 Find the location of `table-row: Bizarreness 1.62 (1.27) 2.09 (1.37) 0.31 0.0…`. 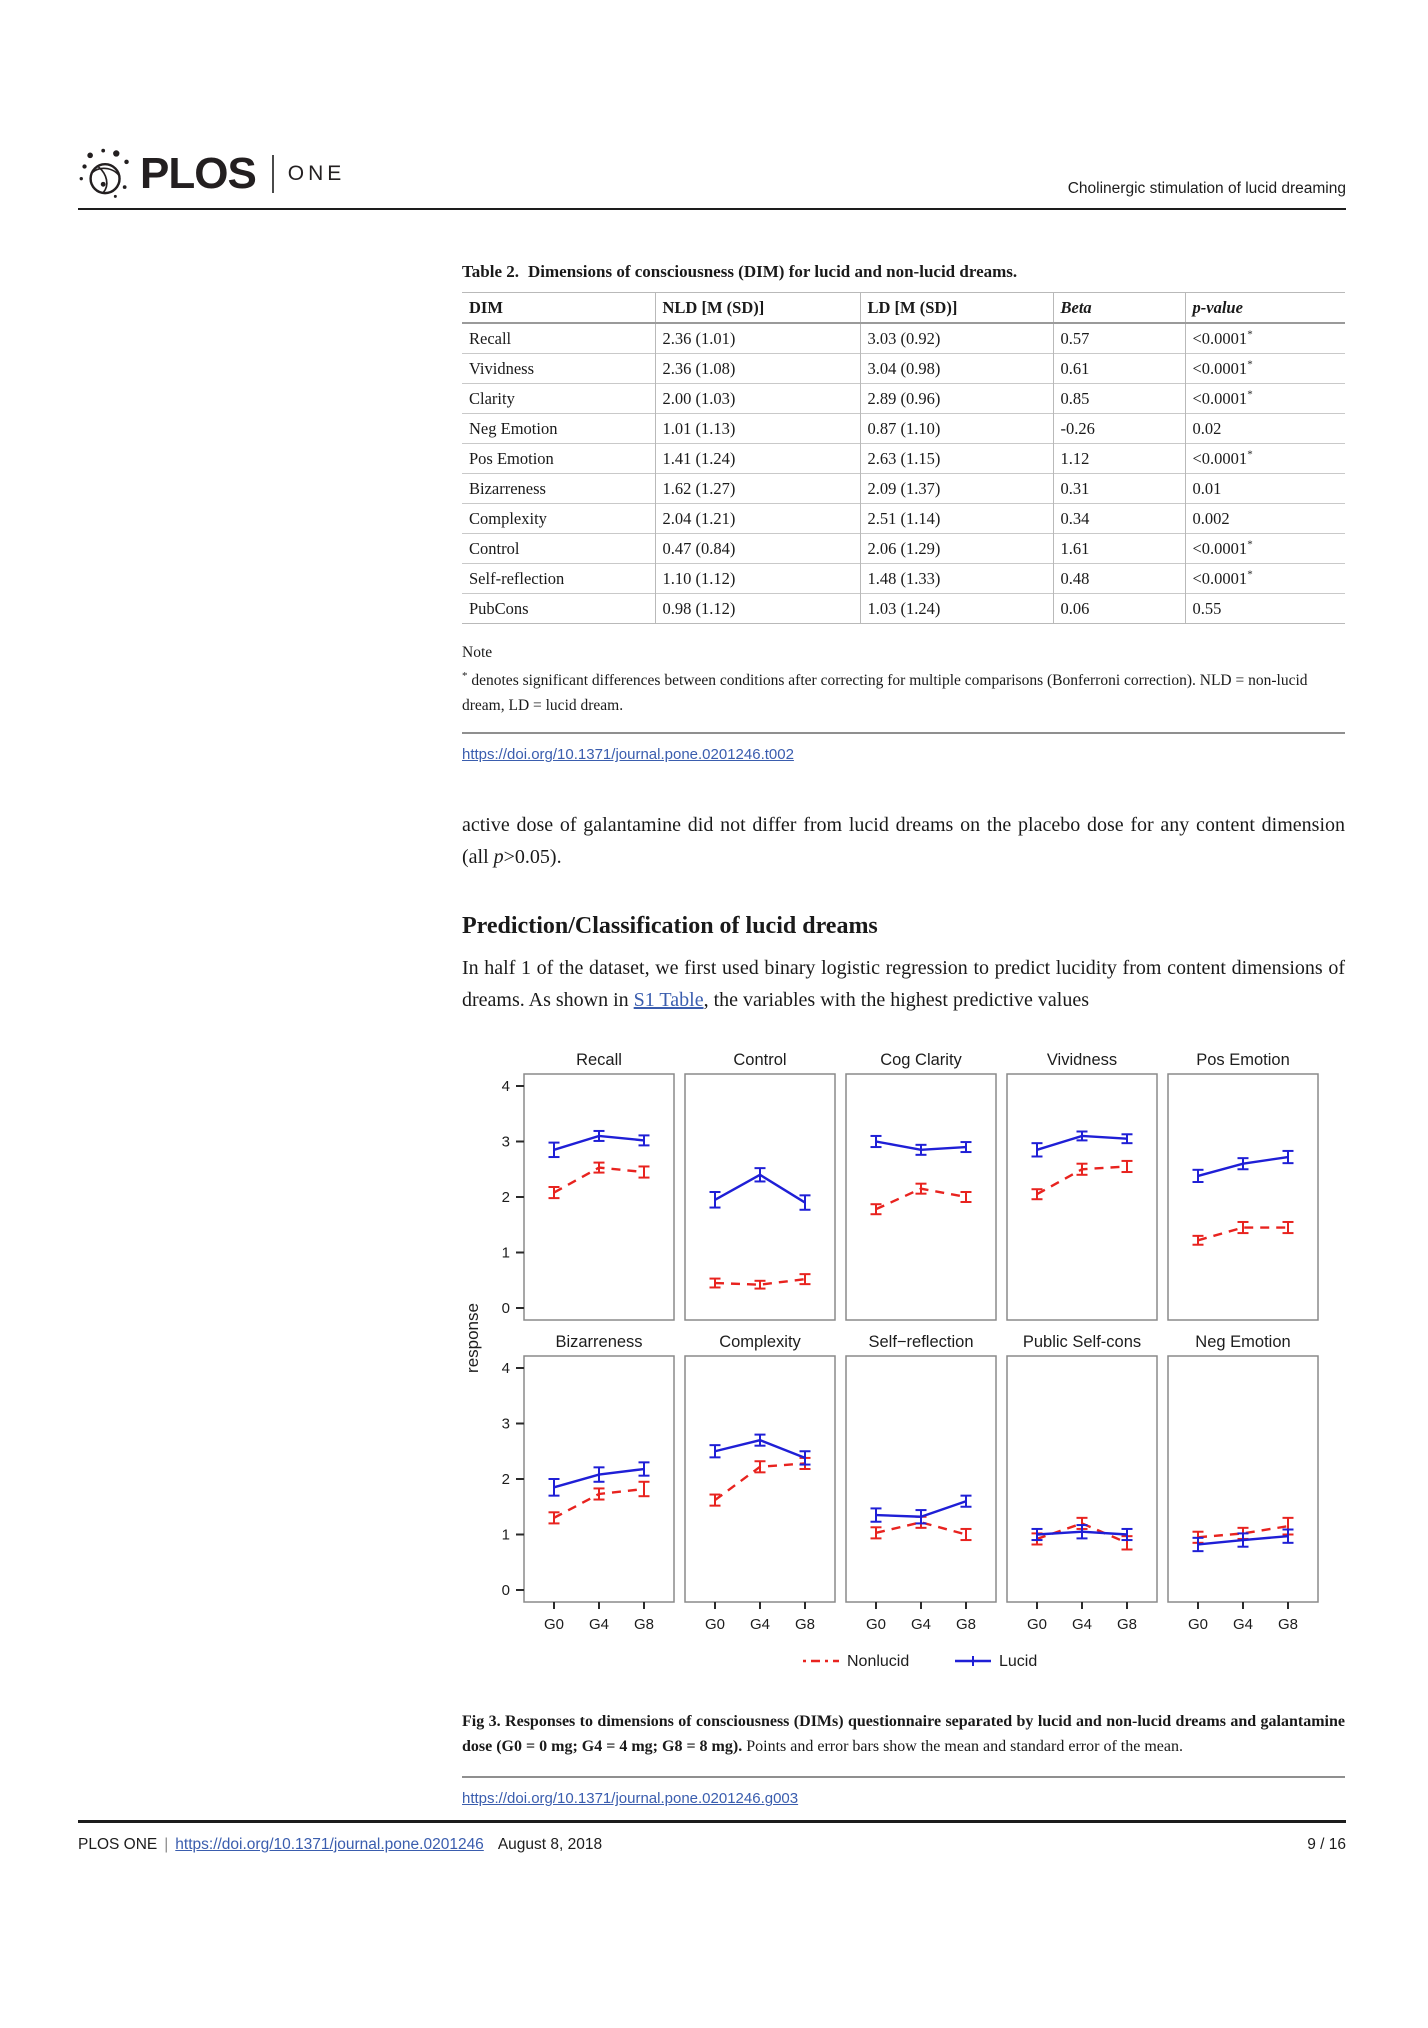

table-row: Bizarreness 1.62 (1.27) 2.09 (1.37) 0.31 0.0… is located at coordinates (903, 488).